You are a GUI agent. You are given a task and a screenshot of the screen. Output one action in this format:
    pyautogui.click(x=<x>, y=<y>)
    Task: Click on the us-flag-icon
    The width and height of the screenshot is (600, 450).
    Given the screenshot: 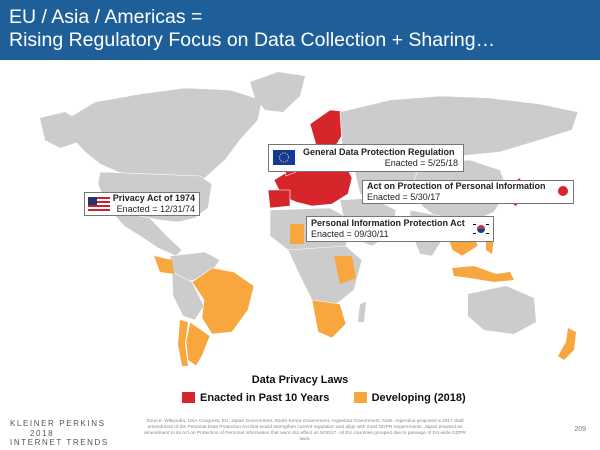 What is the action you would take?
    pyautogui.click(x=99, y=204)
    